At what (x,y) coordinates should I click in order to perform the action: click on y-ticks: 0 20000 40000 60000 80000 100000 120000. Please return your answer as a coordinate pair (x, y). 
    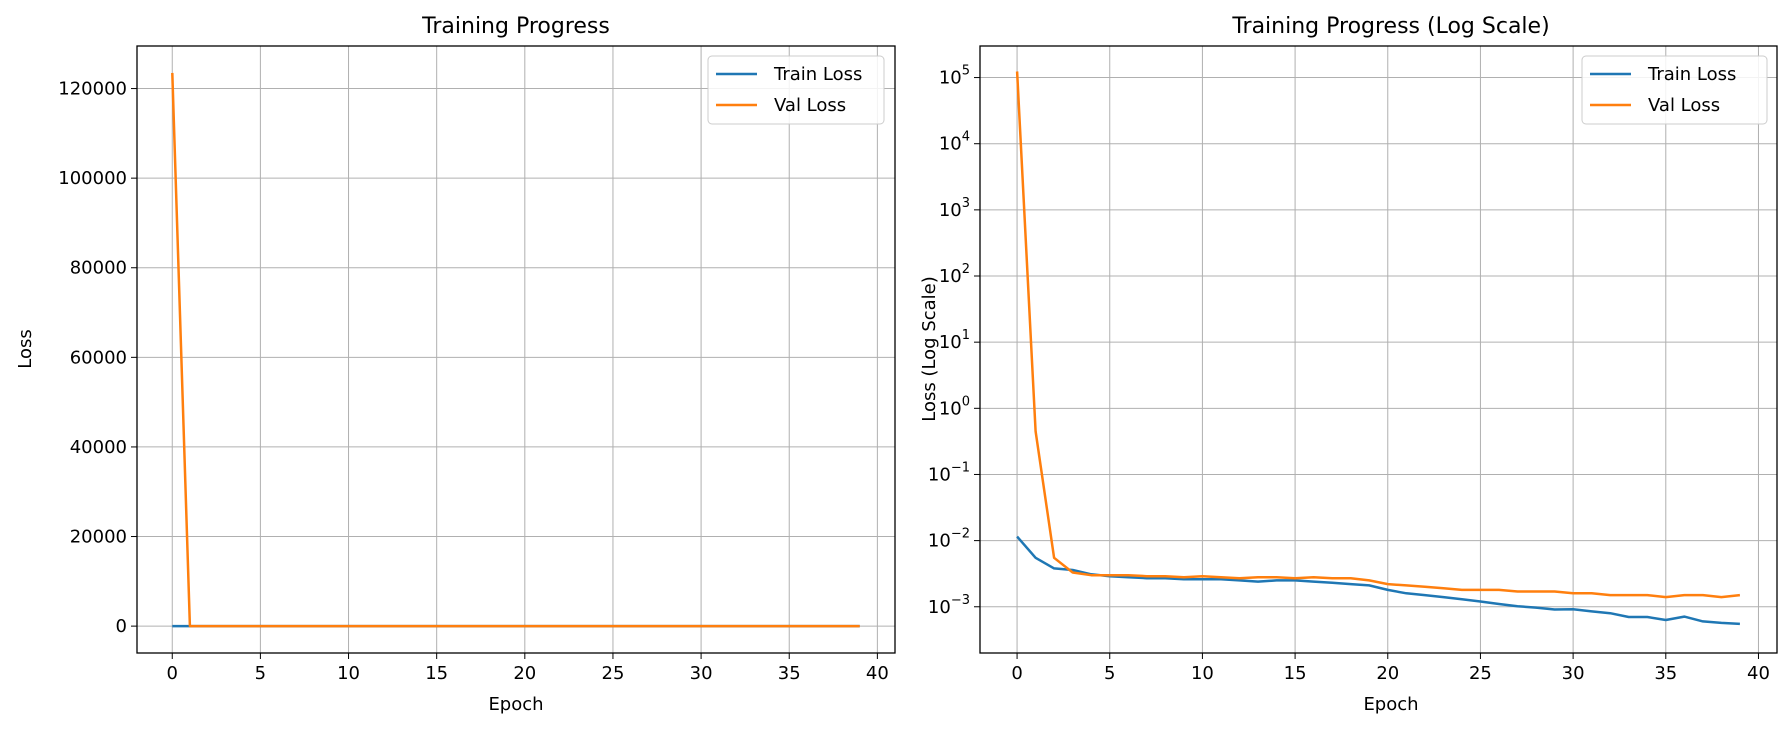
    Looking at the image, I should click on (97, 358).